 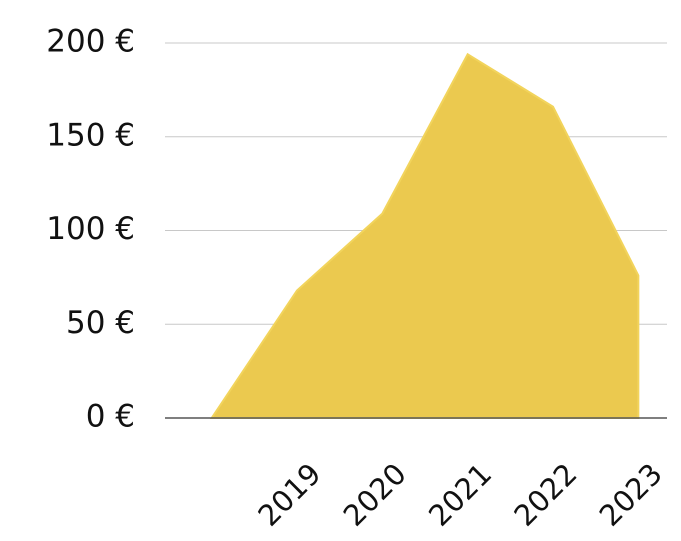 I want to click on y-tick-label: 200 €, so click(x=90, y=42).